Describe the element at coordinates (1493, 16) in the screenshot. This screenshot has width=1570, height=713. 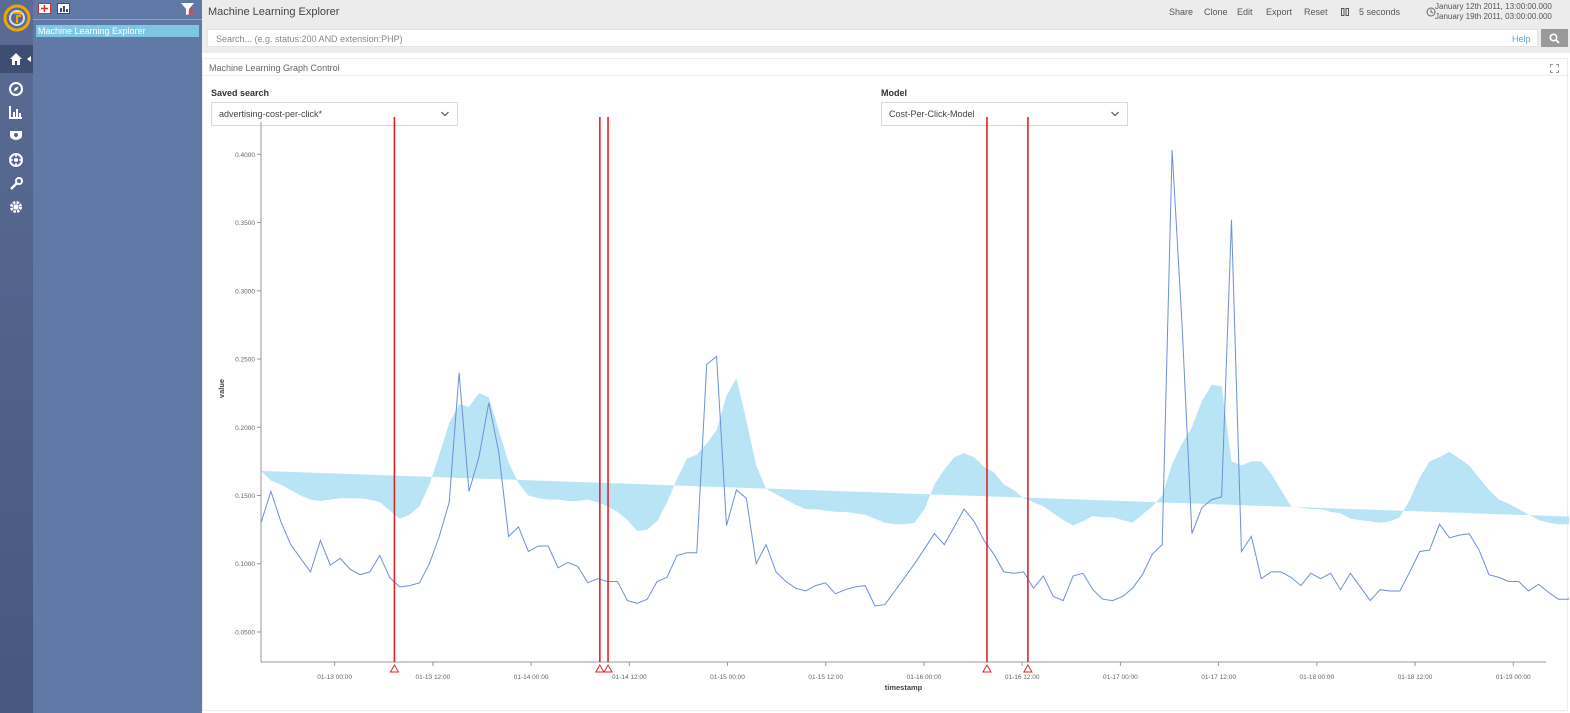
I see `time-to: January 19th 2011, 03:00:00.000` at that location.